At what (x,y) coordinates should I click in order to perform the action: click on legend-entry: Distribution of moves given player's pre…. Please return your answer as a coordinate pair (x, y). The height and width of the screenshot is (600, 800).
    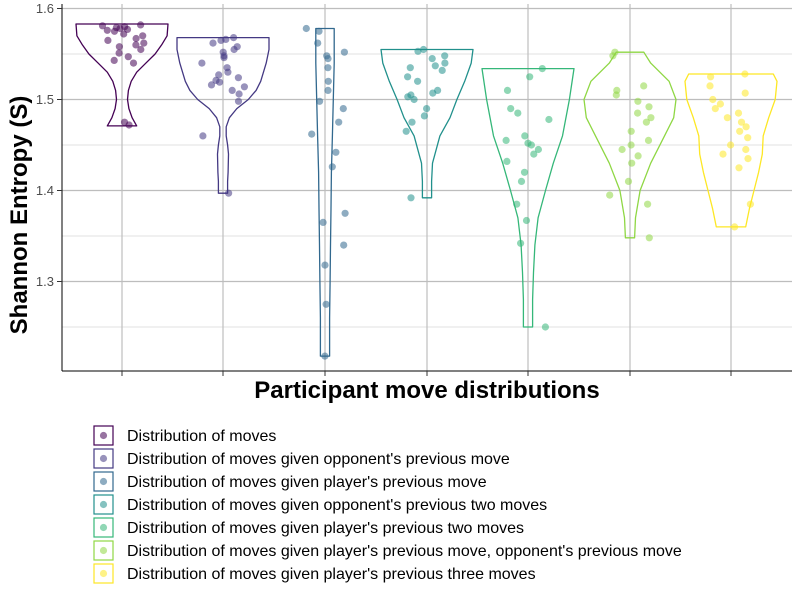
    Looking at the image, I should click on (308, 527).